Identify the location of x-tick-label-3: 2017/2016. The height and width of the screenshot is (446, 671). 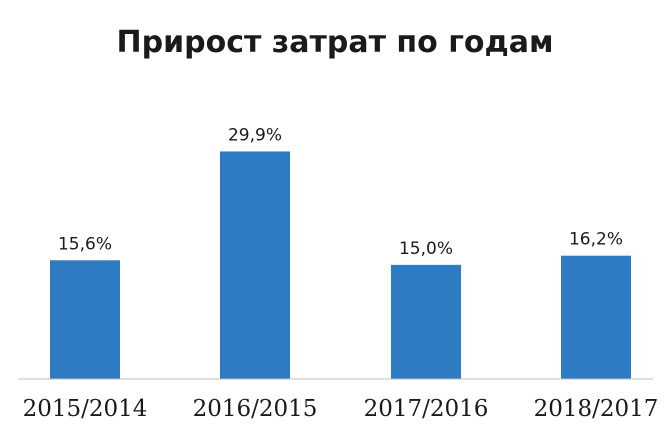
(426, 409).